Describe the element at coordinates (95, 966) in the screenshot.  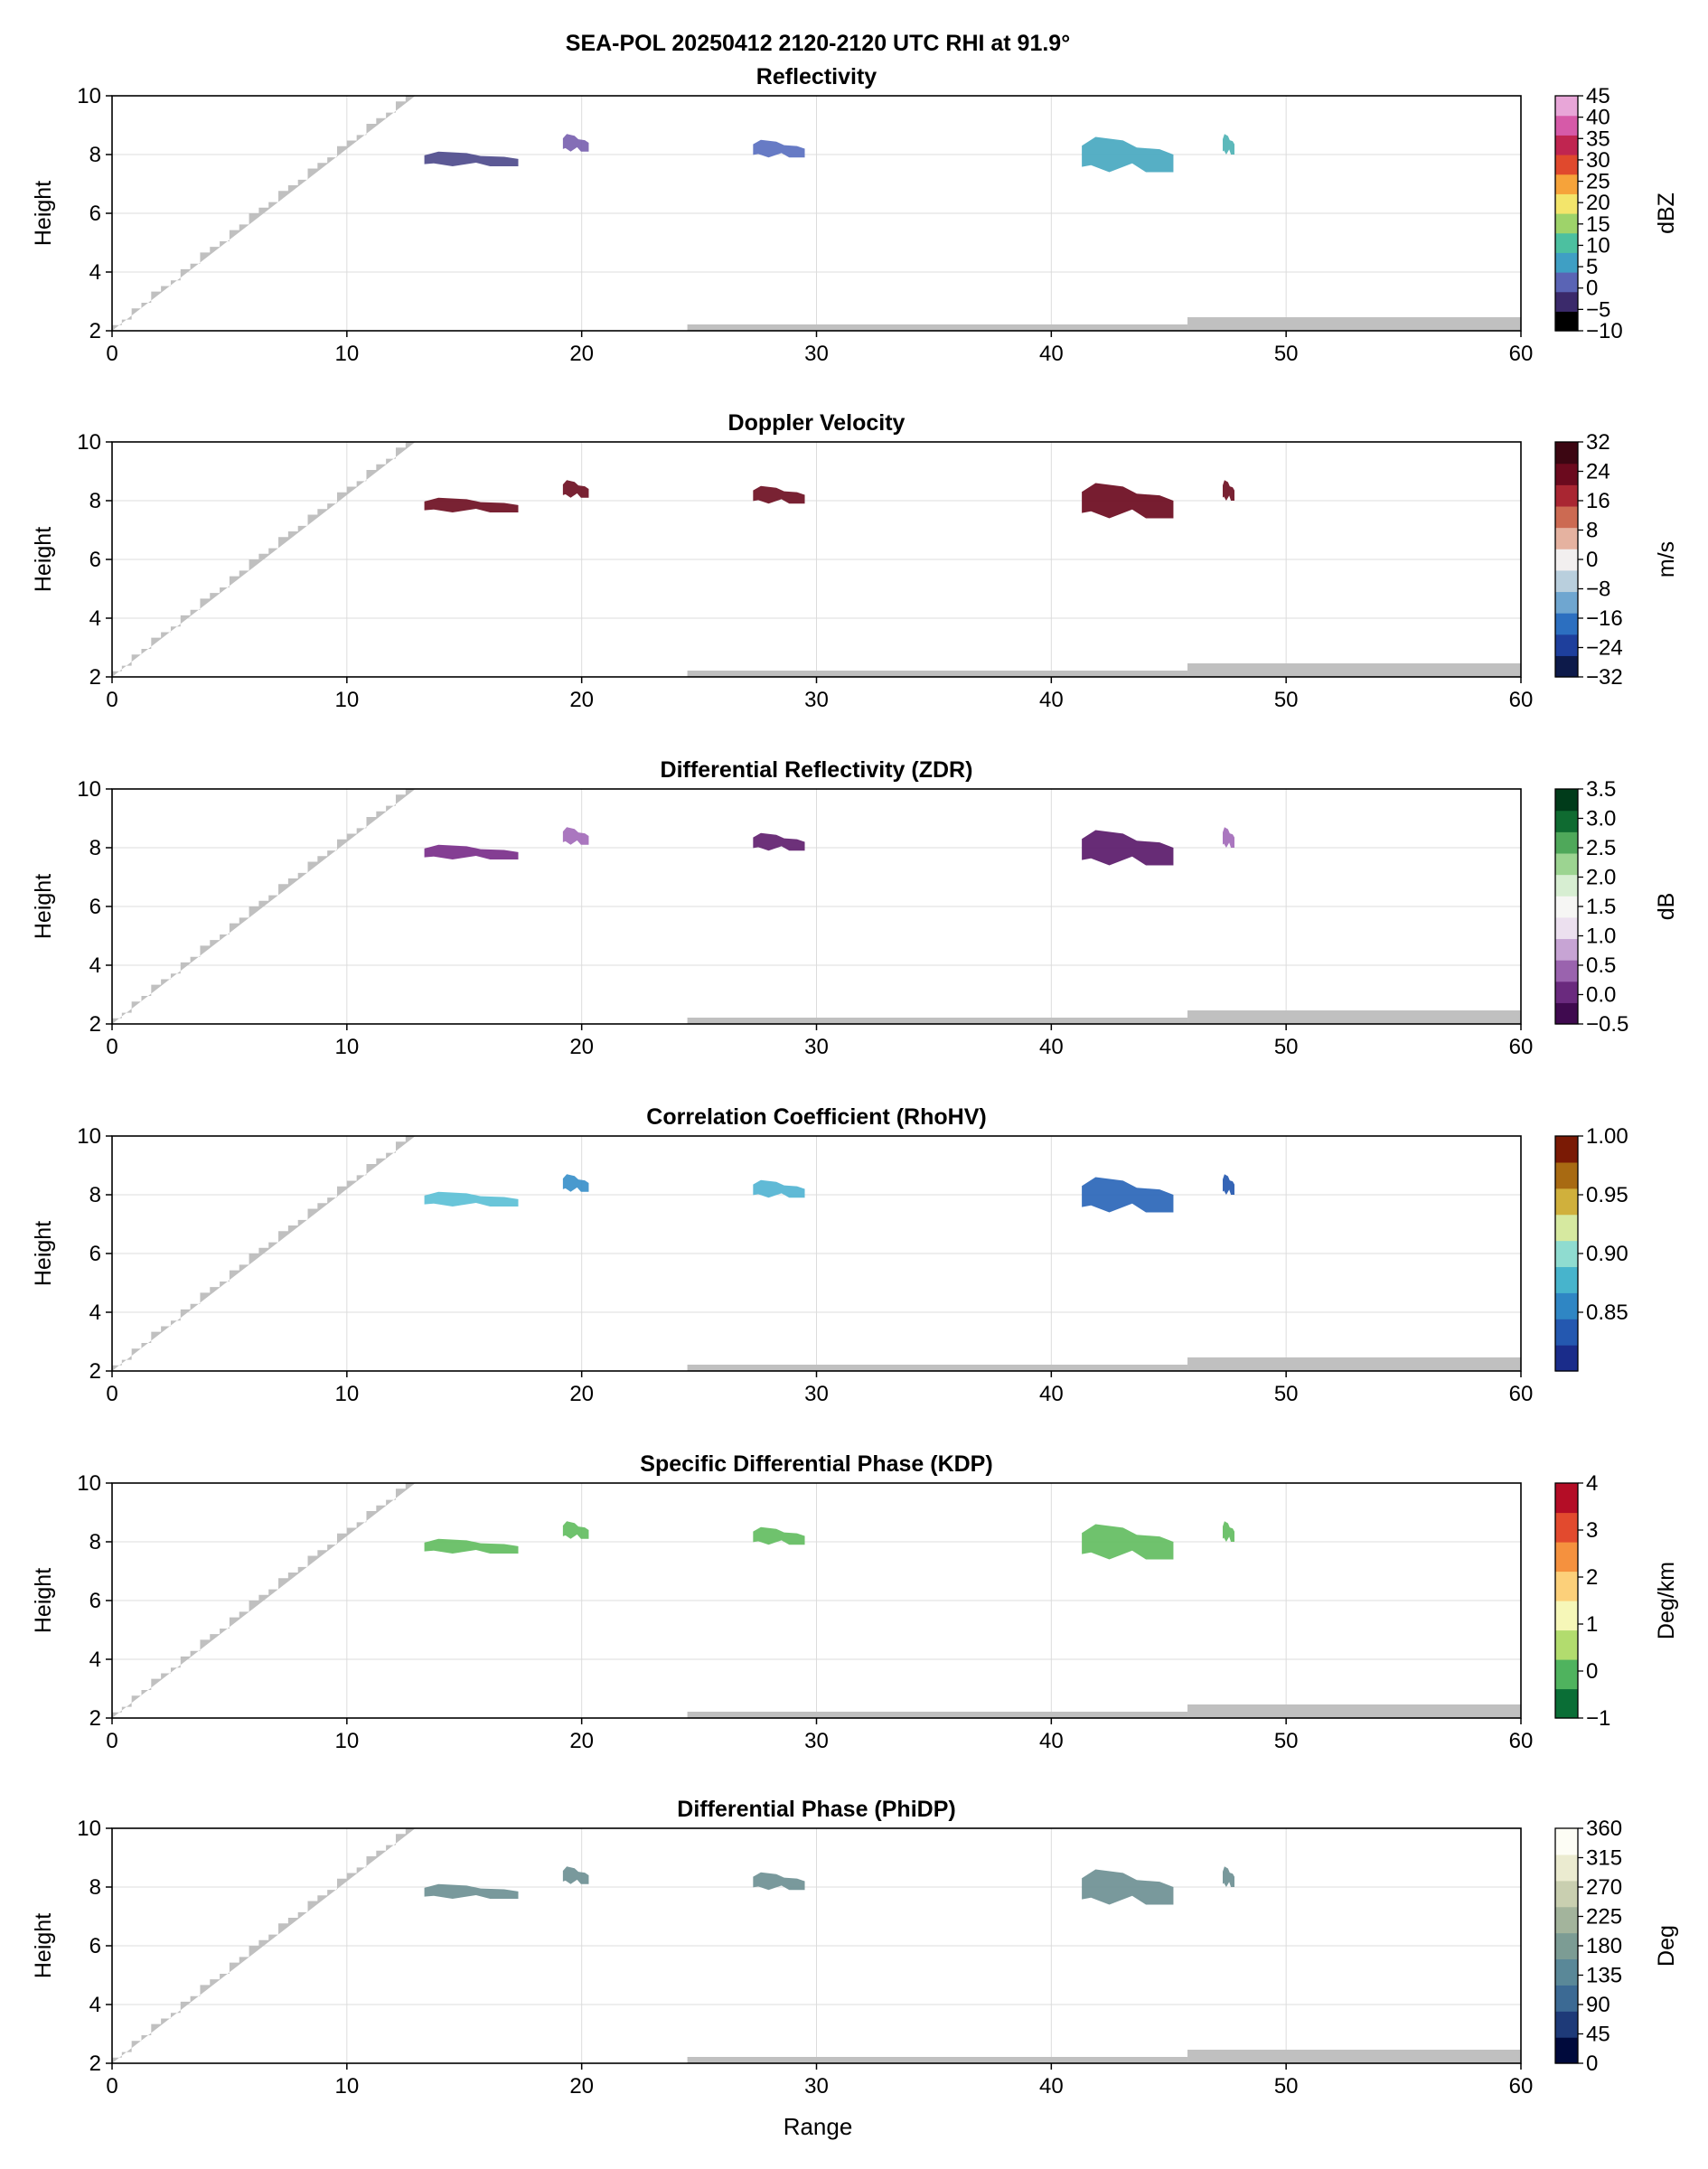
I see `y-tick-label: 4` at that location.